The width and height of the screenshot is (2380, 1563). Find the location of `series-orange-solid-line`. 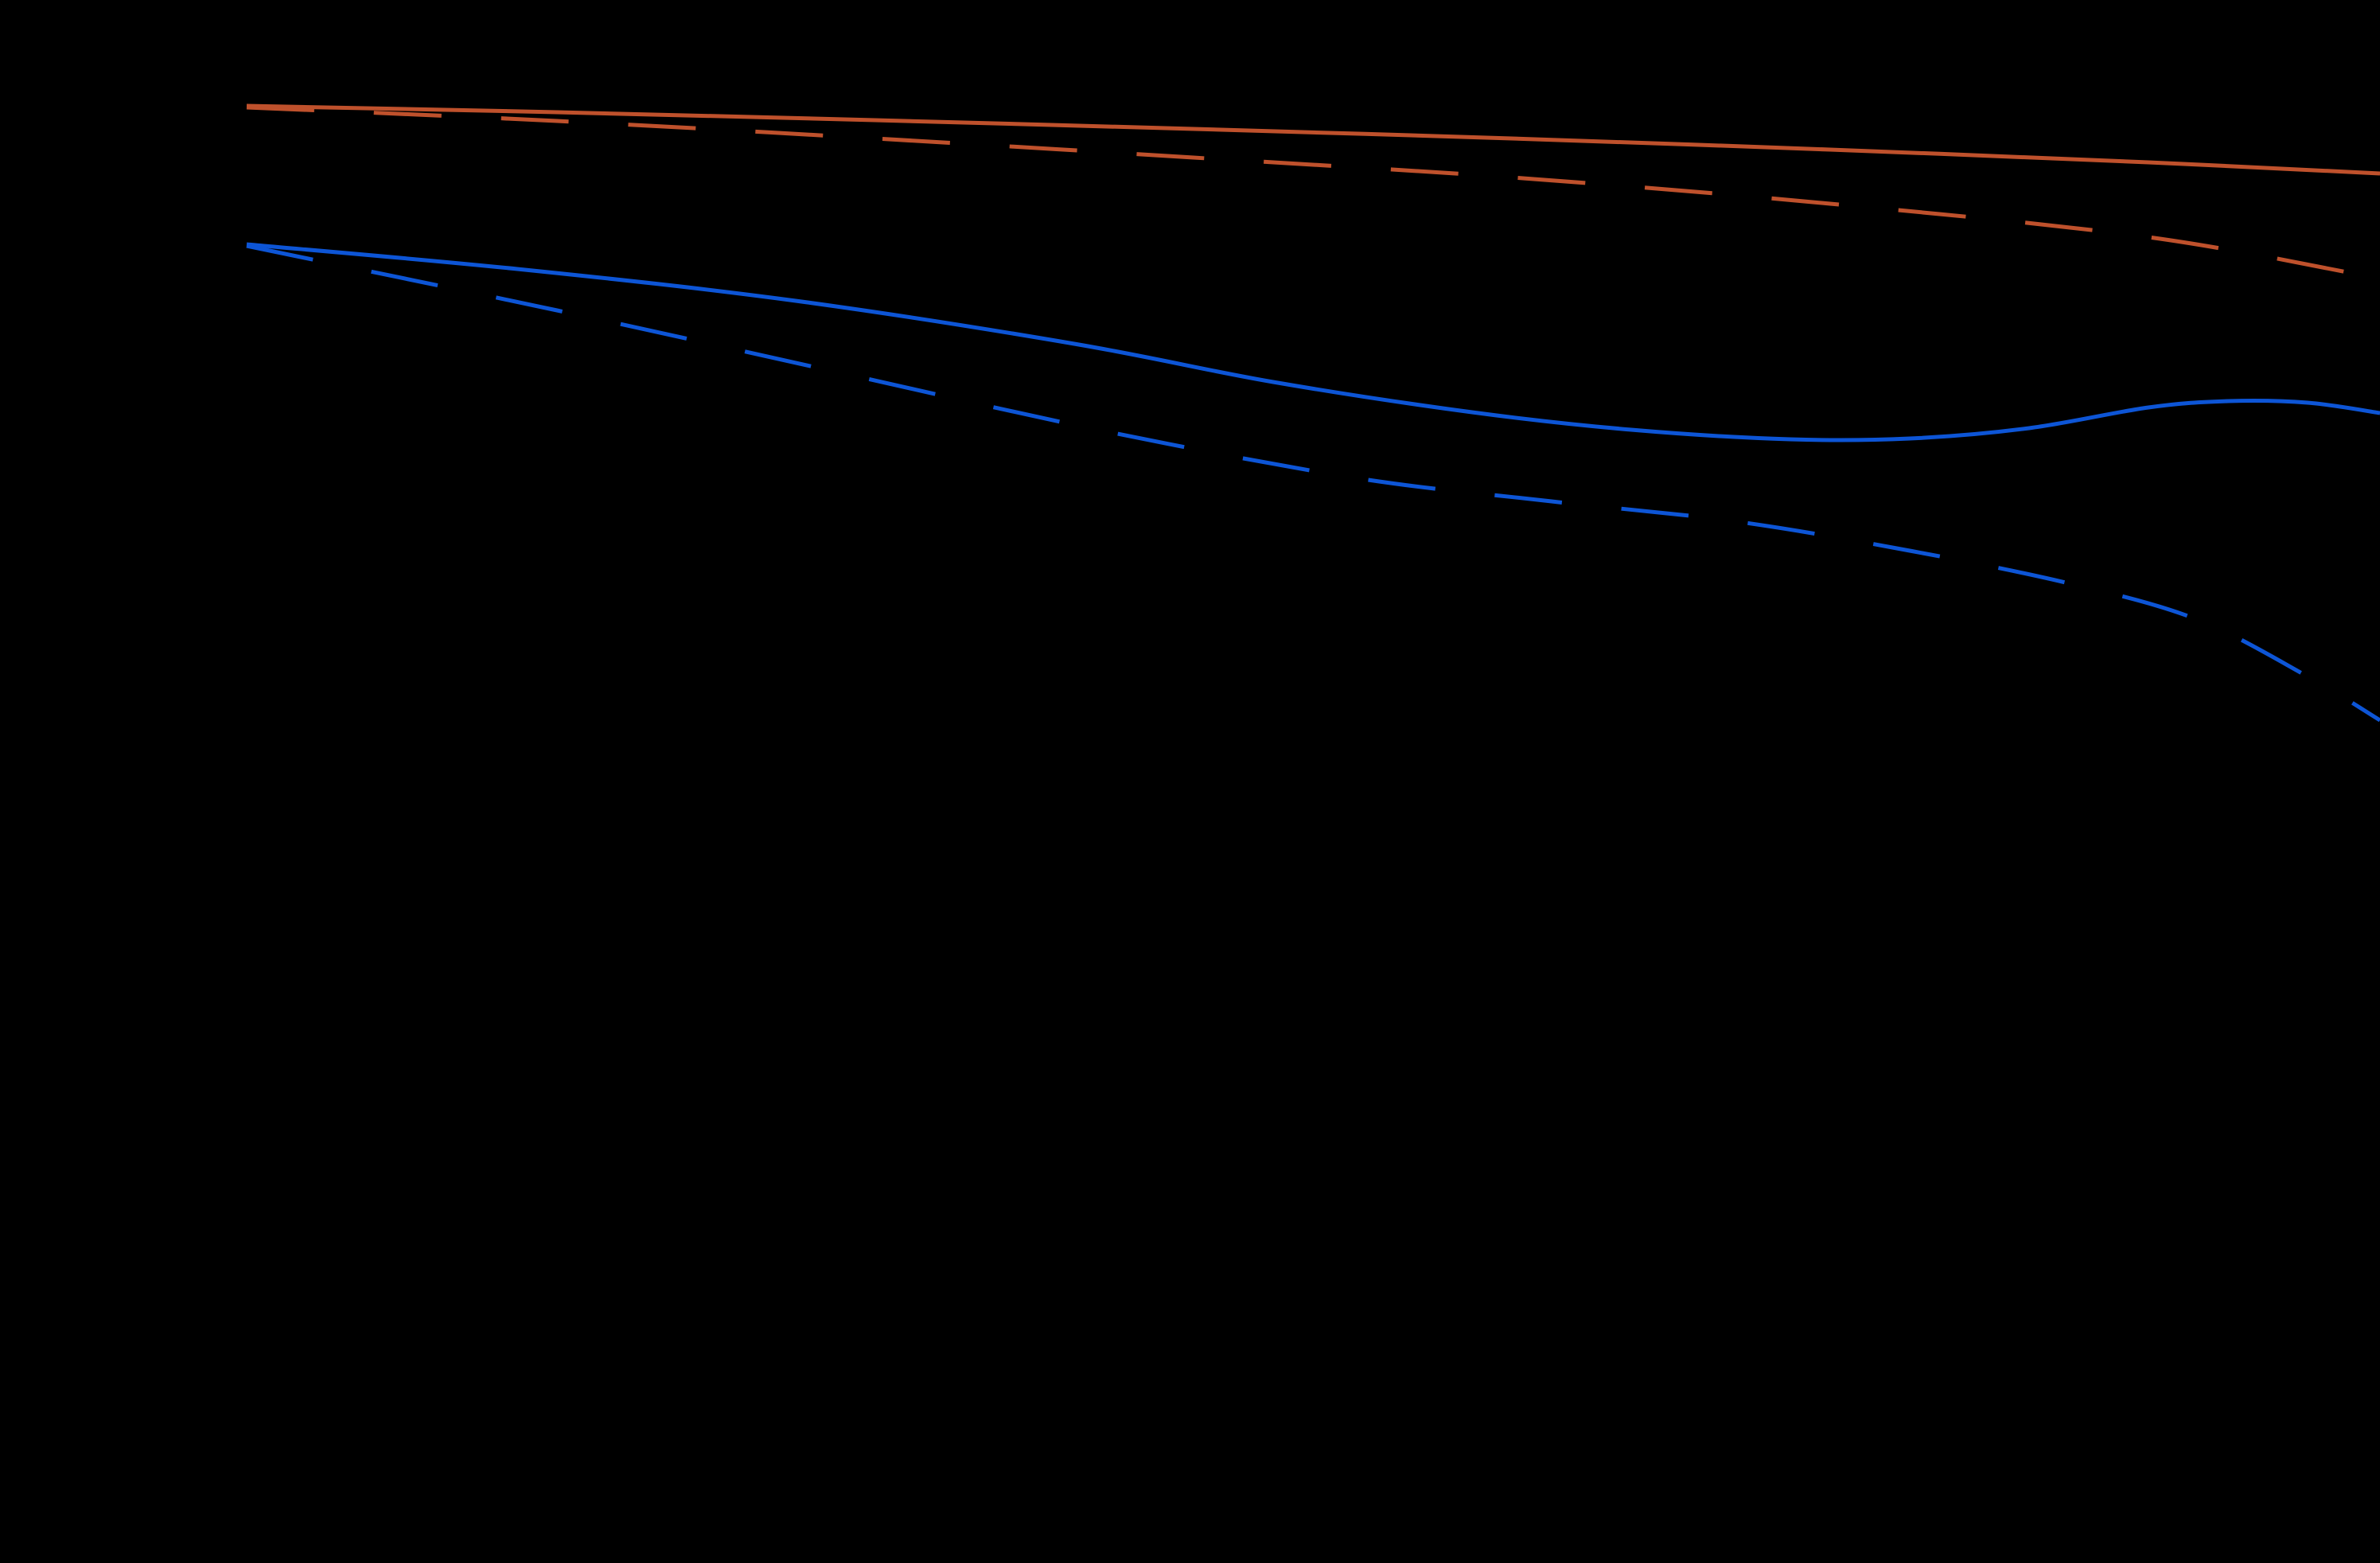

series-orange-solid-line is located at coordinates (1313, 139).